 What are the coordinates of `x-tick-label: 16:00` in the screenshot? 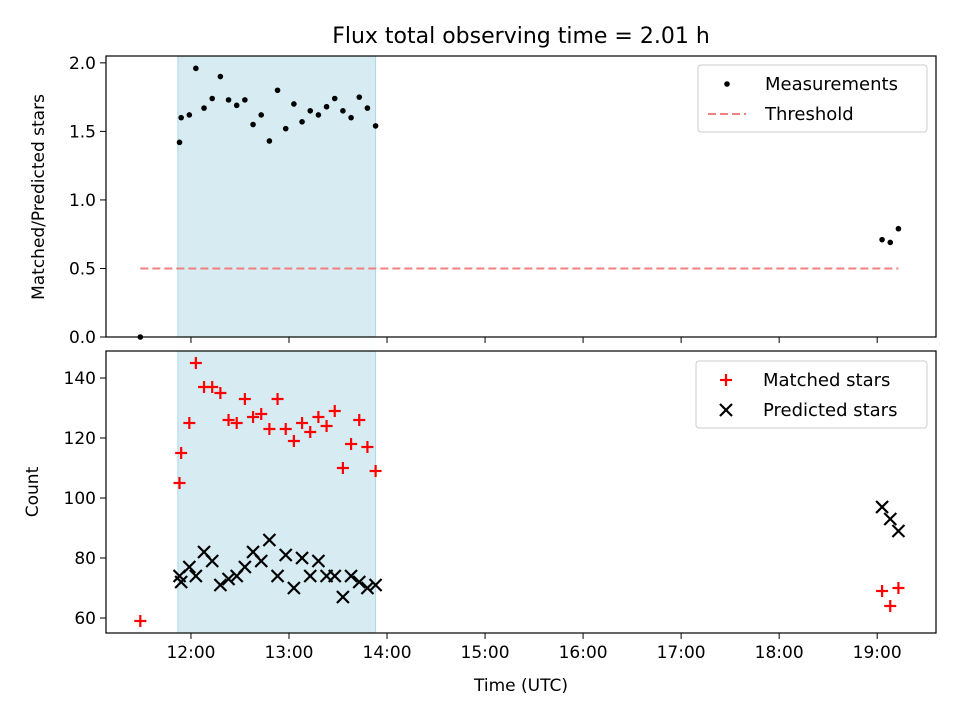 It's located at (583, 653).